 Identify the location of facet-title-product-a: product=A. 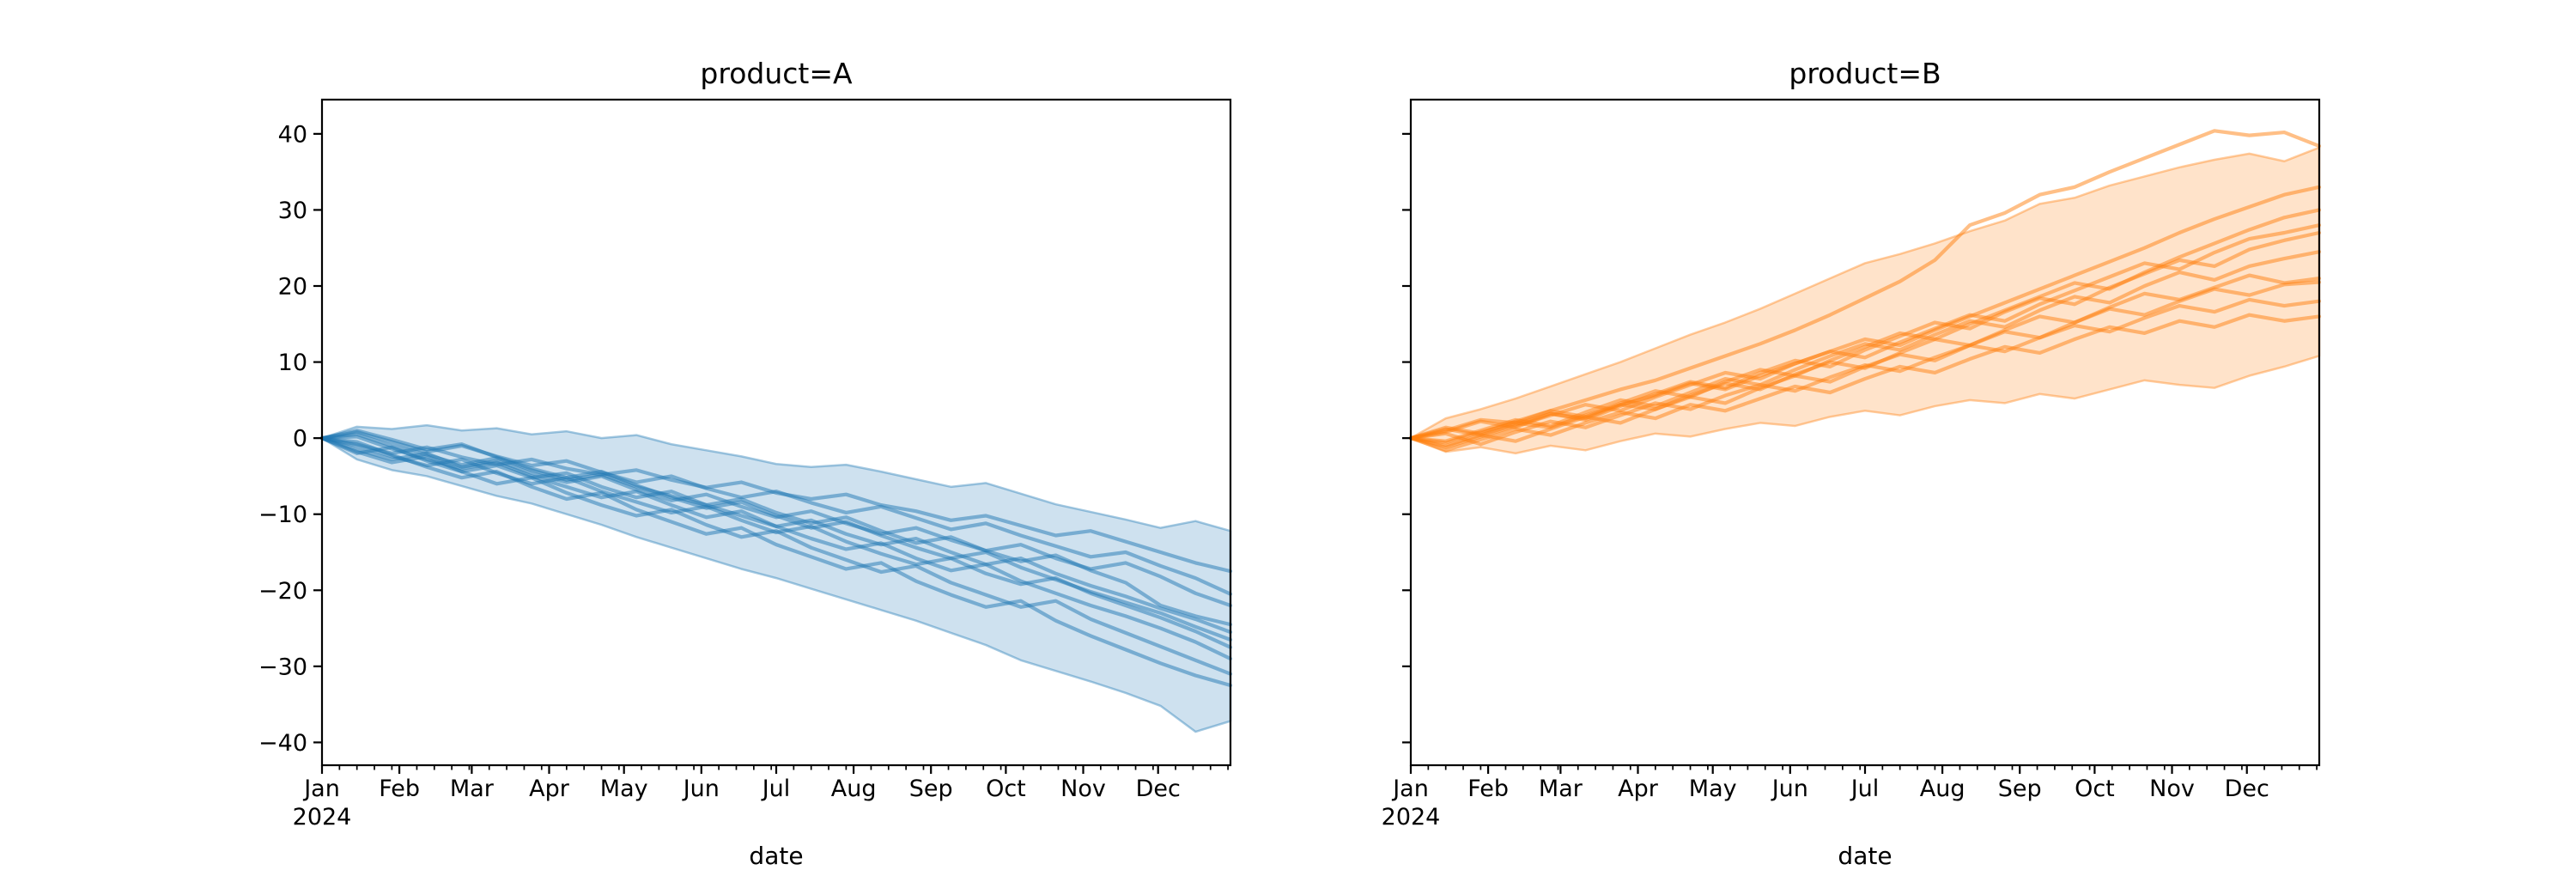
(777, 73).